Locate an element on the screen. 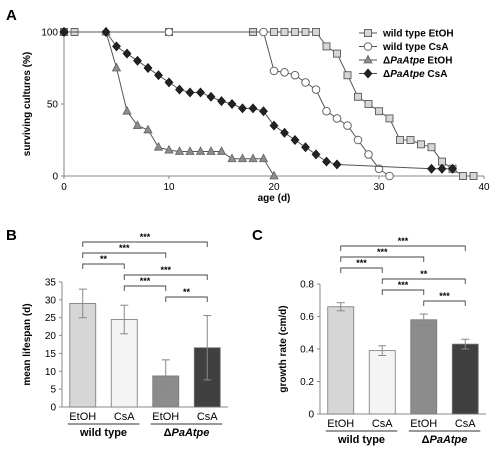  legend-label-pa_etoh: ΔPaAtpe EtOH is located at coordinates (417, 61).